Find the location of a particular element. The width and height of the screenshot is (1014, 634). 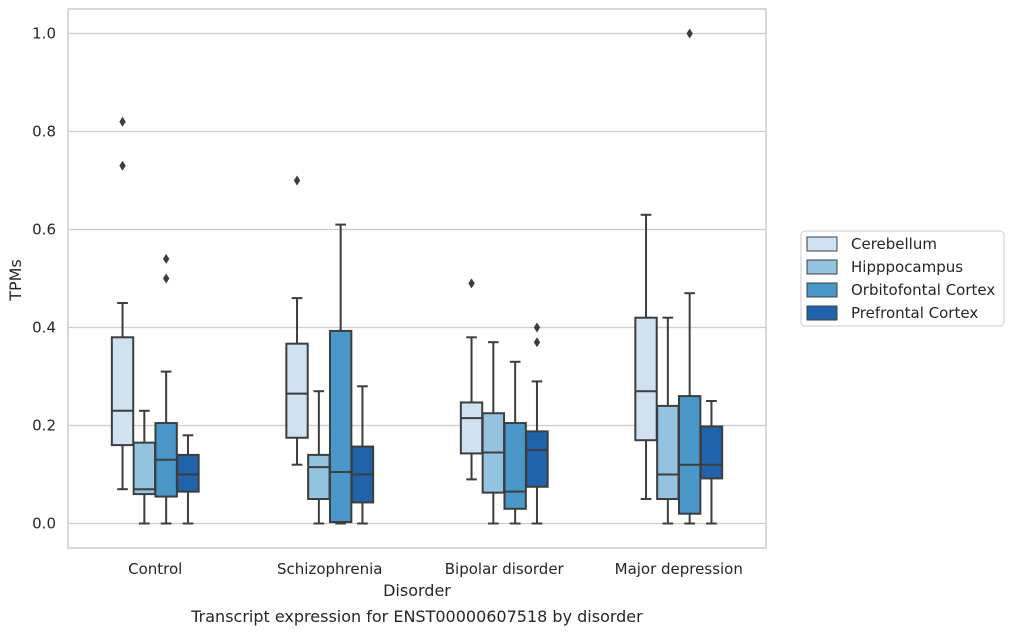

y-tick-label: 0.2 is located at coordinates (44, 426).